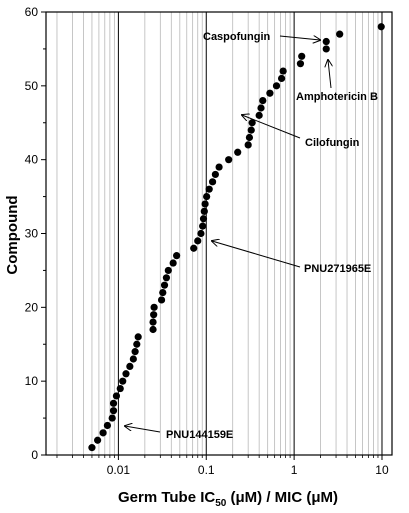 Image resolution: width=409 pixels, height=513 pixels. I want to click on annotation-label: PNU271965E, so click(337, 269).